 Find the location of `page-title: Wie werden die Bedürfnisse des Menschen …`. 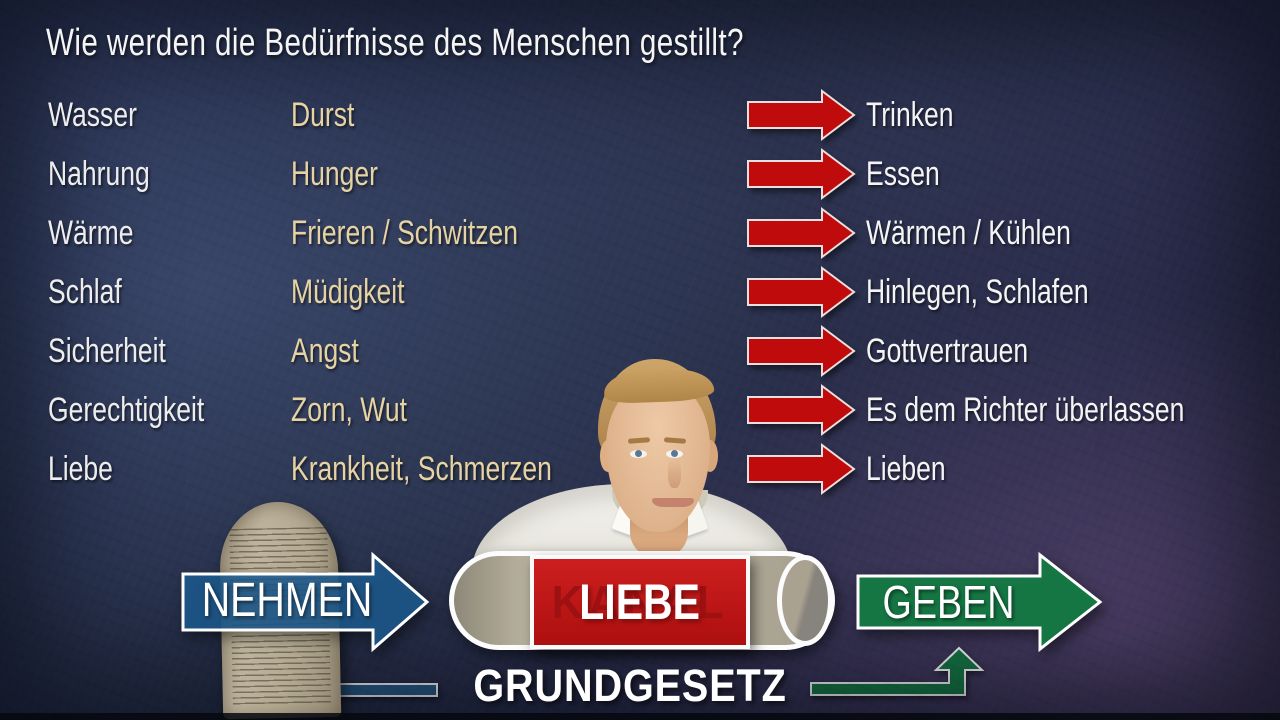

page-title: Wie werden die Bedürfnisse des Menschen … is located at coordinates (493, 43).